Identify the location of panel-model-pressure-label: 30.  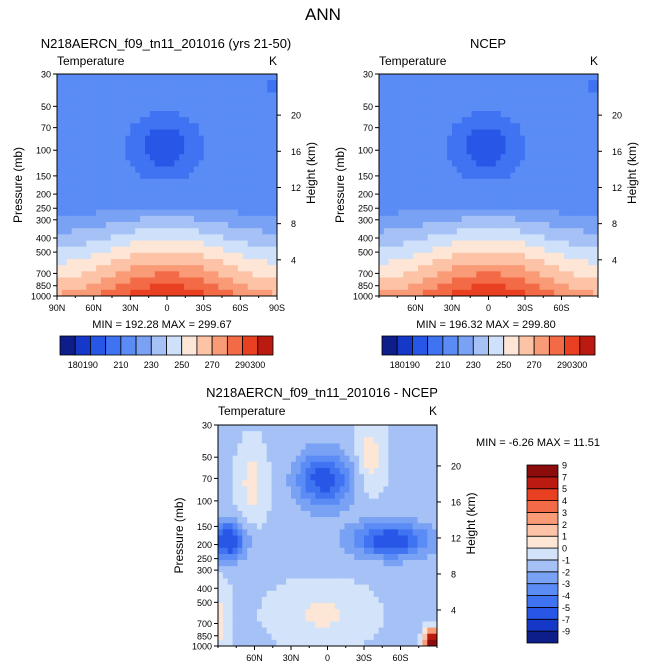
(46, 75).